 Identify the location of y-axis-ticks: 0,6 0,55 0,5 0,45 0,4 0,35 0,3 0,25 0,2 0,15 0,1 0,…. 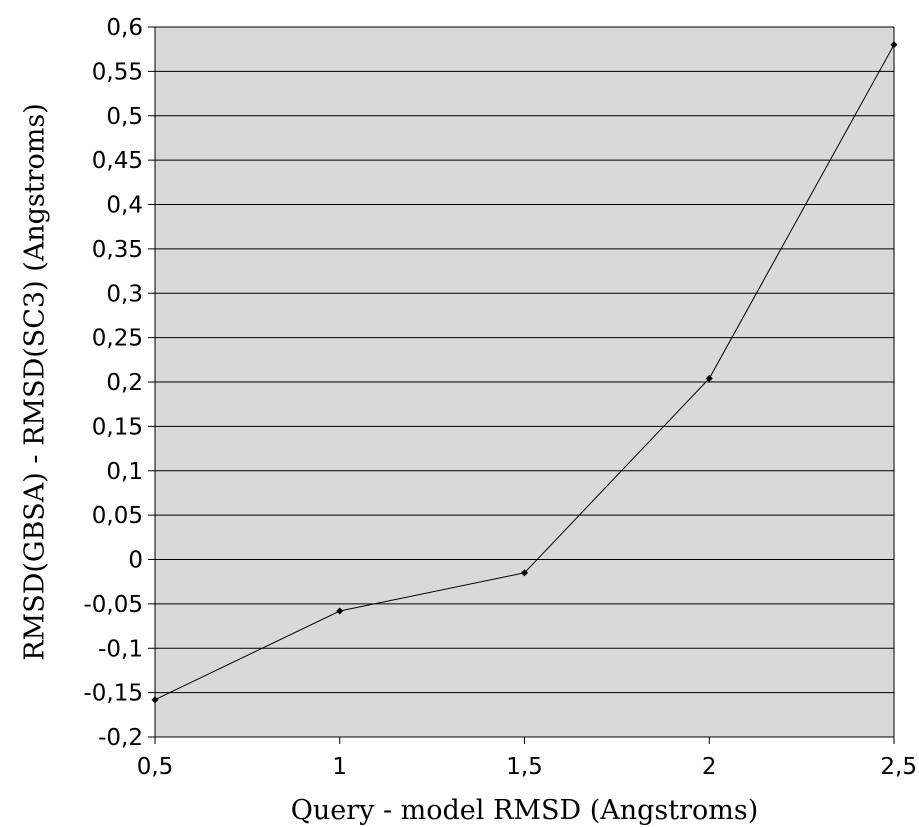
(119, 383).